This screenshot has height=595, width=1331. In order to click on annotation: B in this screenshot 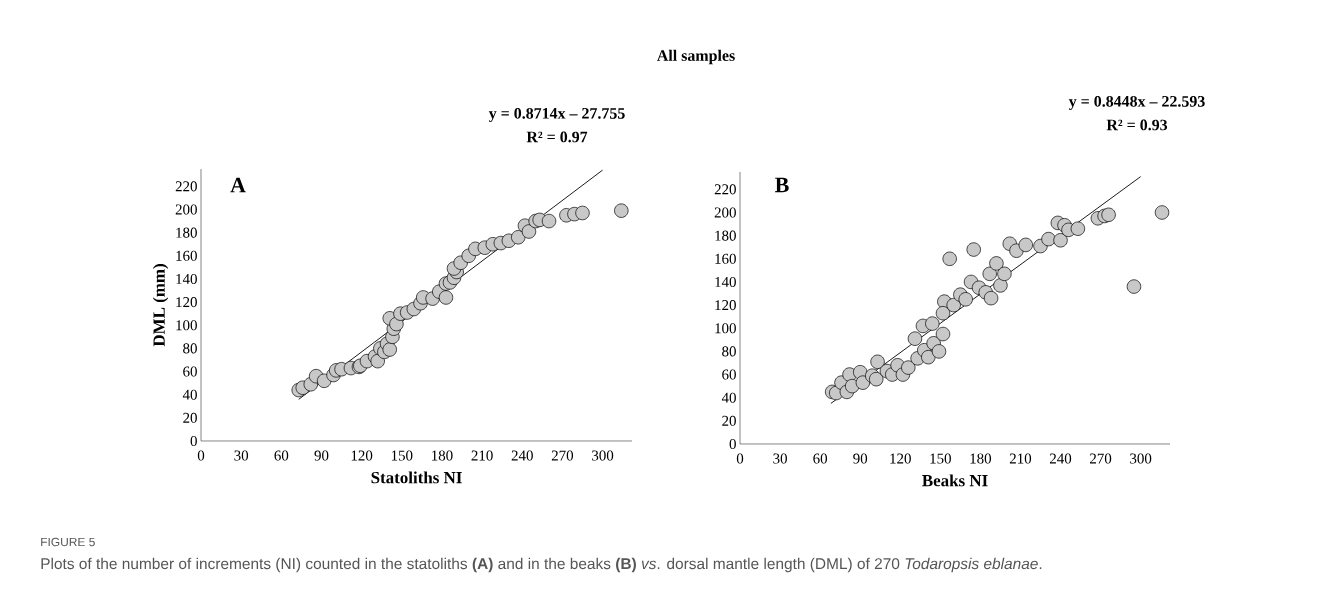, I will do `click(782, 185)`.